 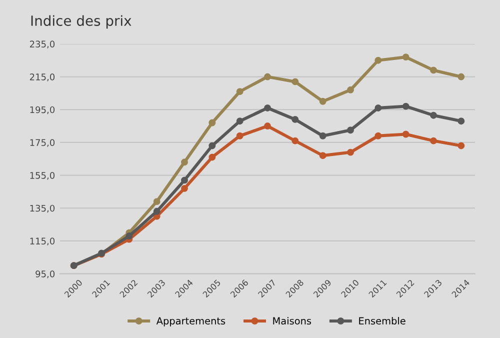 I want to click on legend-label: Ensemble, so click(x=382, y=321).